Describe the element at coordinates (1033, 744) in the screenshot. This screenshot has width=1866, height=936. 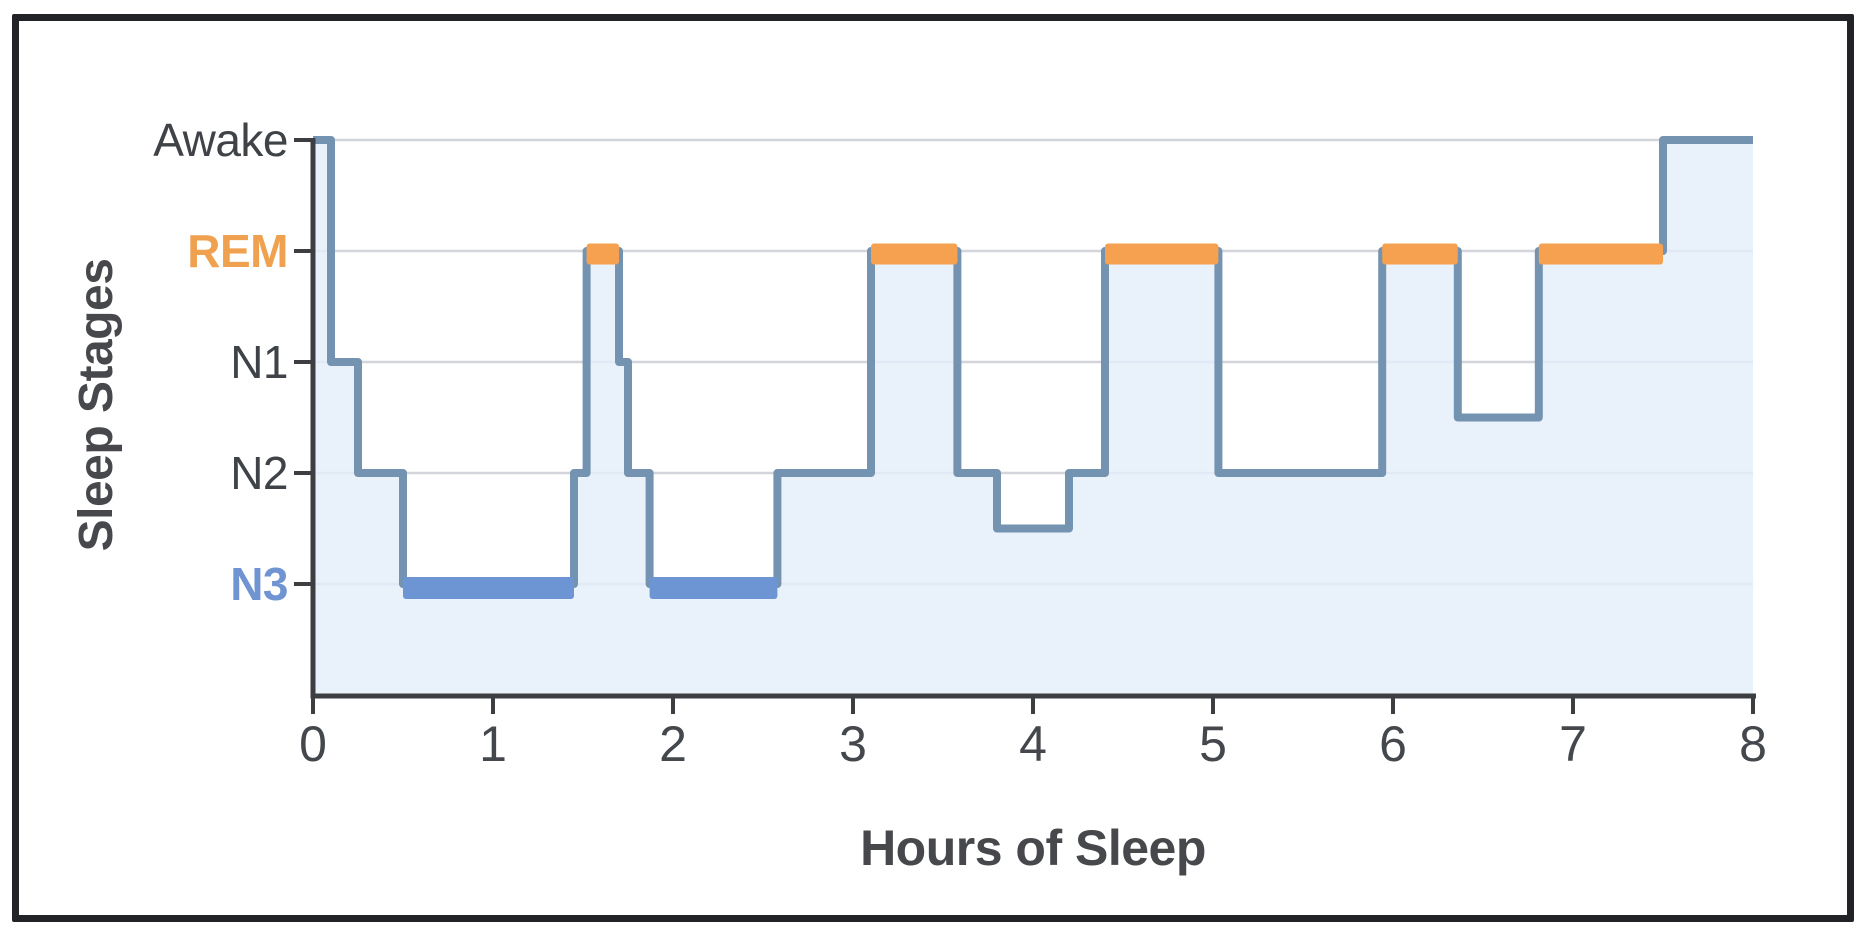
I see `x-tick-label-4: 4` at that location.